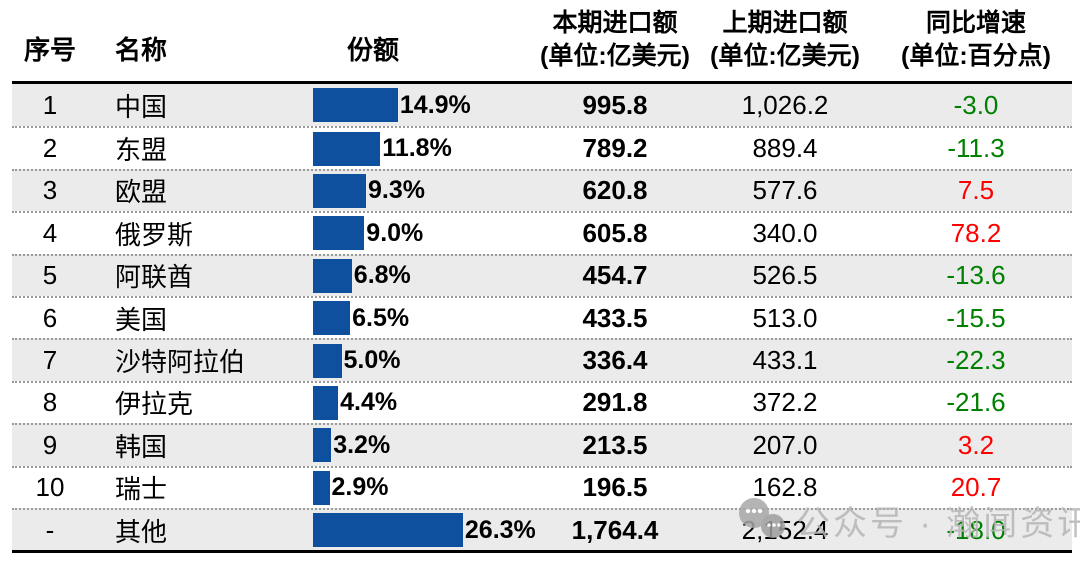  I want to click on share-cell: 4.4%, so click(420, 402).